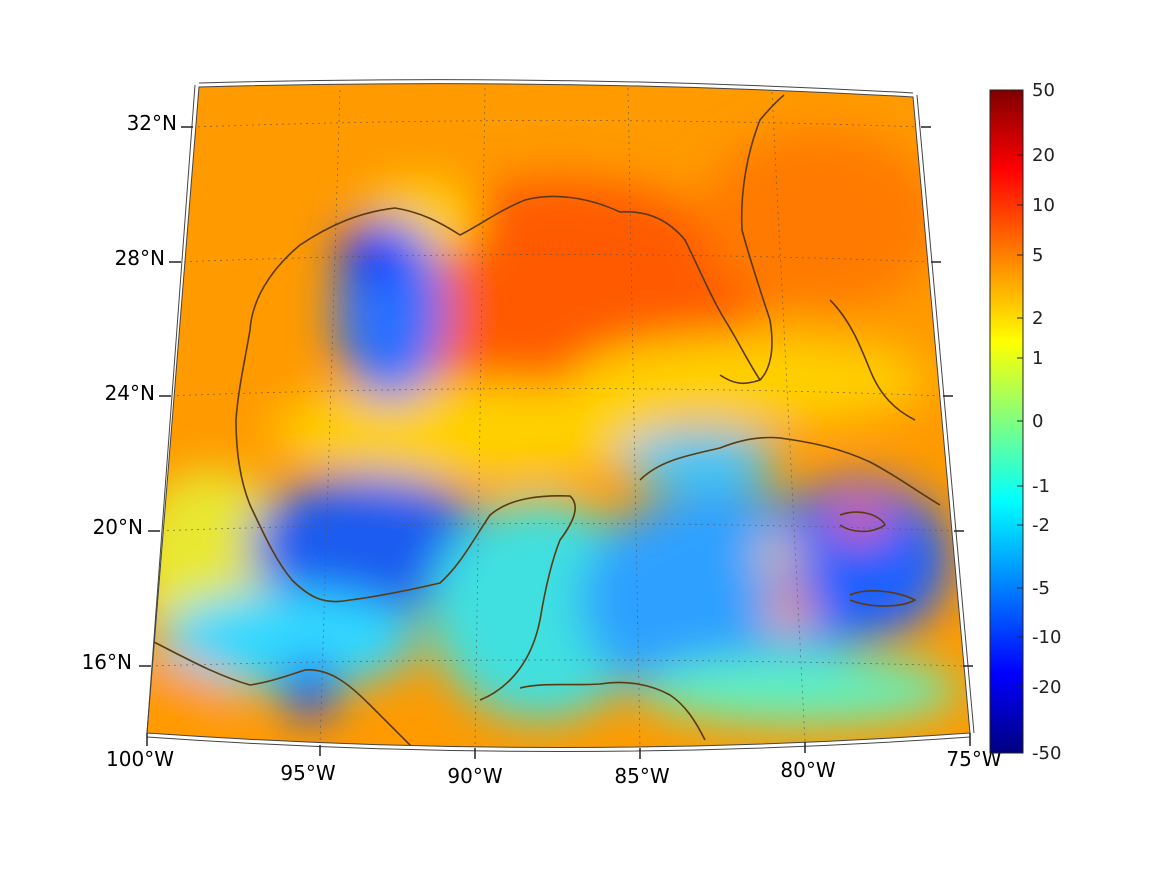 Image resolution: width=1167 pixels, height=875 pixels. What do you see at coordinates (1041, 588) in the screenshot?
I see `colorbar-label: -5` at bounding box center [1041, 588].